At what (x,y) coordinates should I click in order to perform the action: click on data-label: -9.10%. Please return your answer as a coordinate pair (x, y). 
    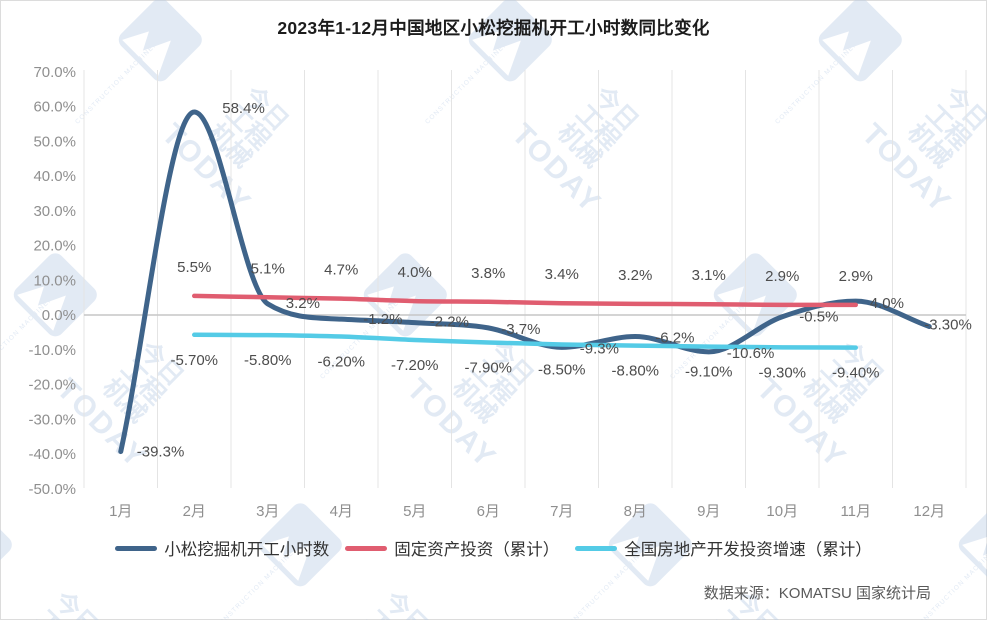
    Looking at the image, I should click on (709, 372).